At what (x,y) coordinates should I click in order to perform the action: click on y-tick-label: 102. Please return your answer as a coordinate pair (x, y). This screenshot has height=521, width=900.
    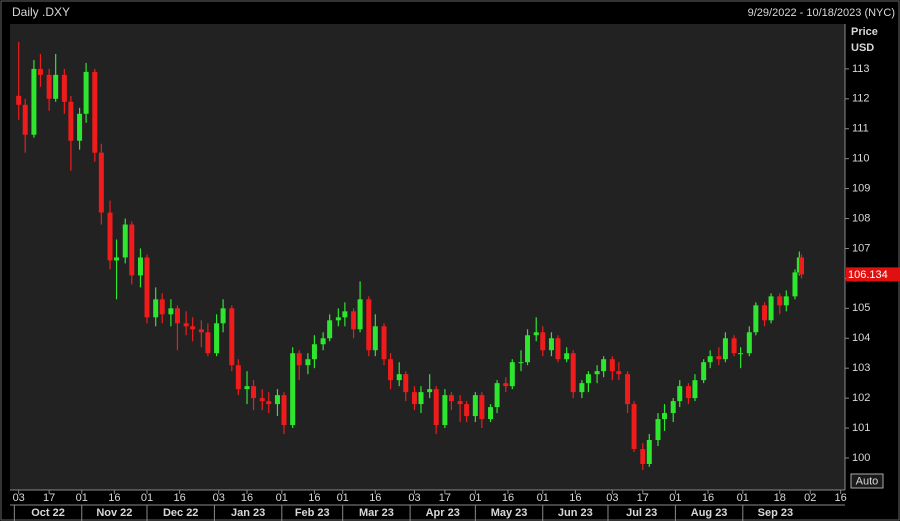
    Looking at the image, I should click on (861, 398).